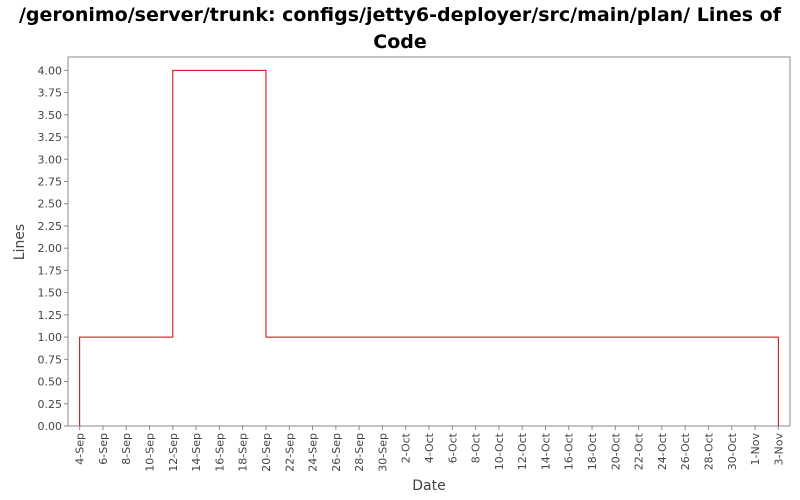 Image resolution: width=800 pixels, height=500 pixels. Describe the element at coordinates (732, 451) in the screenshot. I see `x-tick-label: 30-Oct` at that location.